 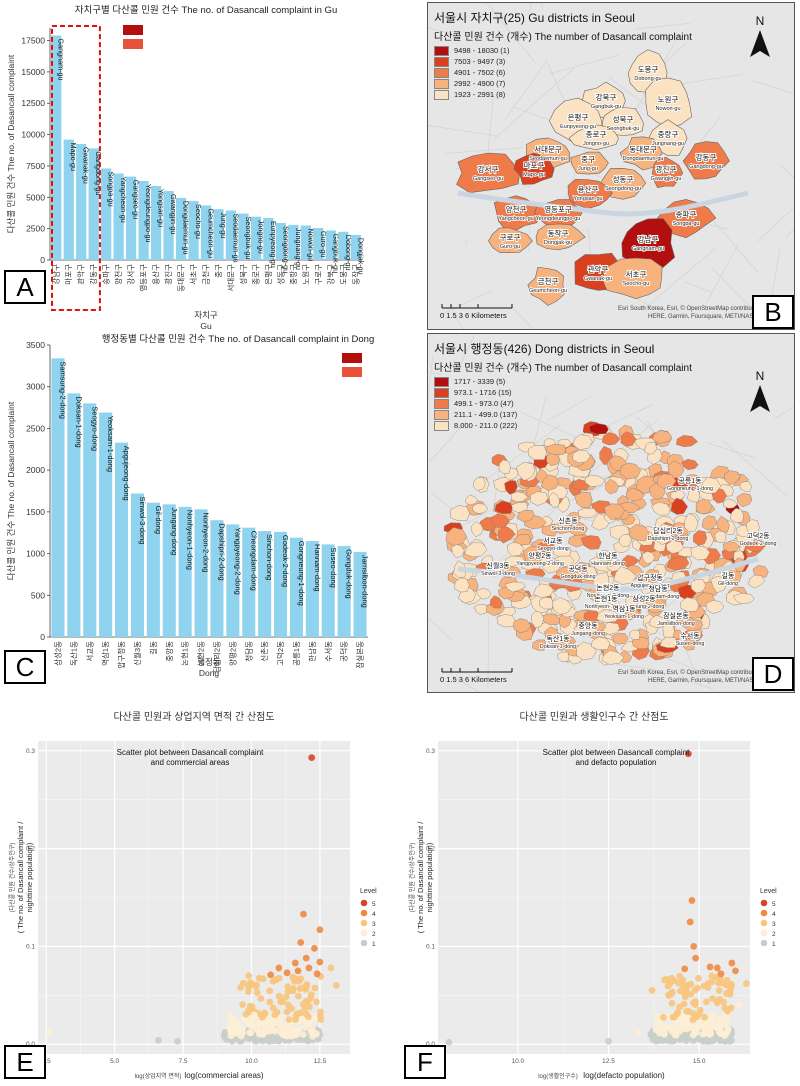 I want to click on y-tick-label: 0.2, so click(x=30, y=849).